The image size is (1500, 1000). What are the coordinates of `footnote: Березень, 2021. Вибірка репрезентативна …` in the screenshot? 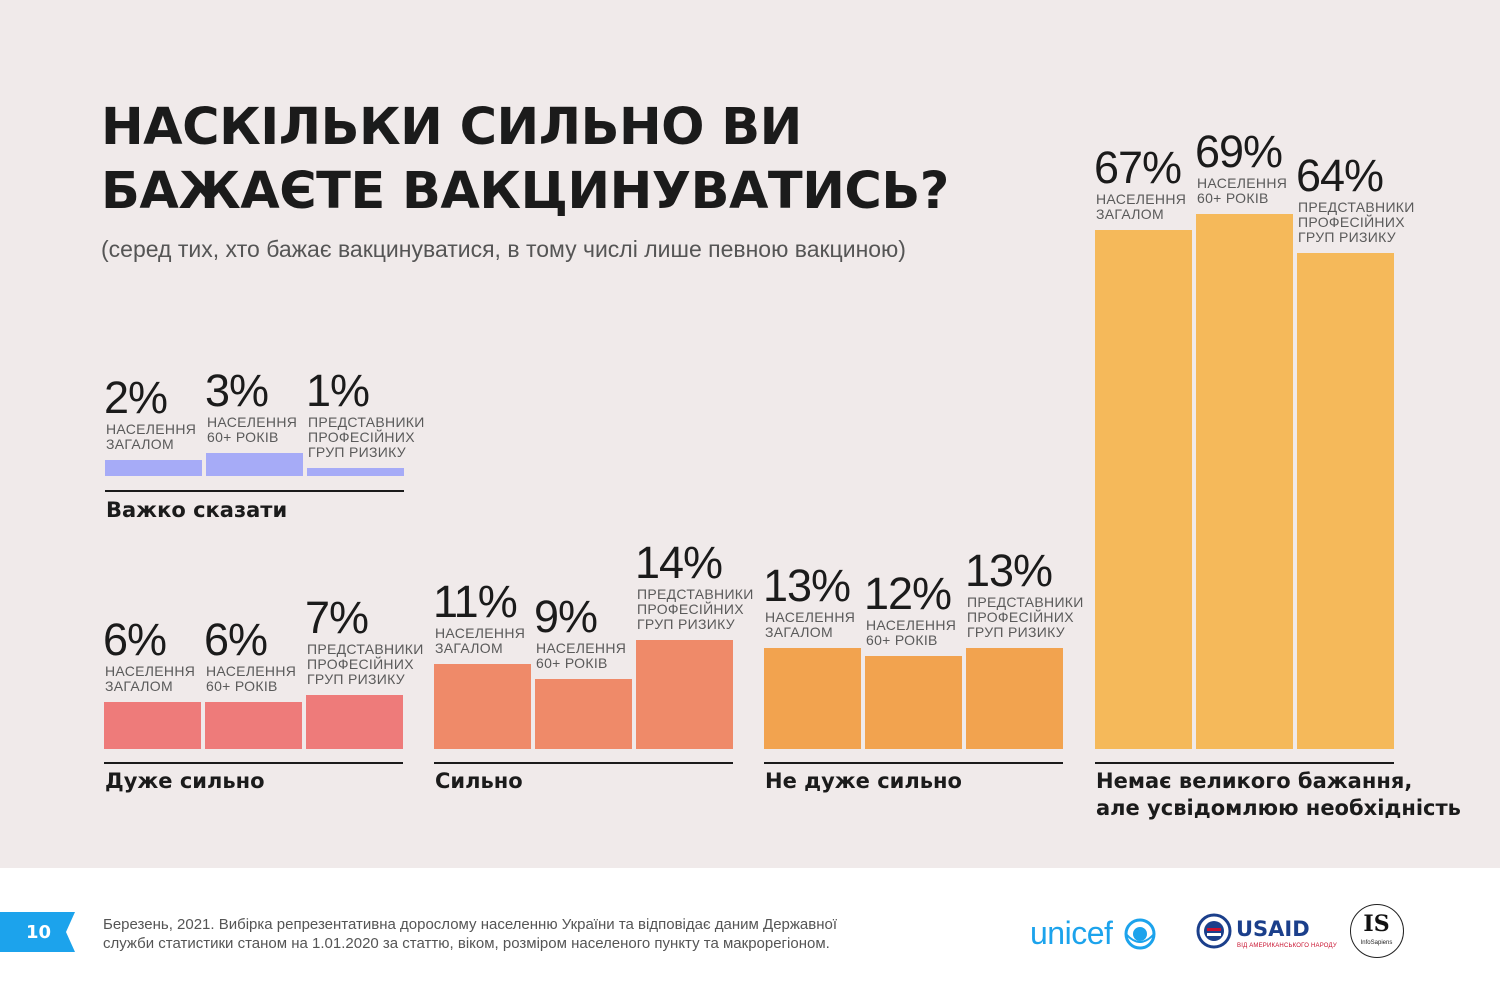 It's located at (518, 934).